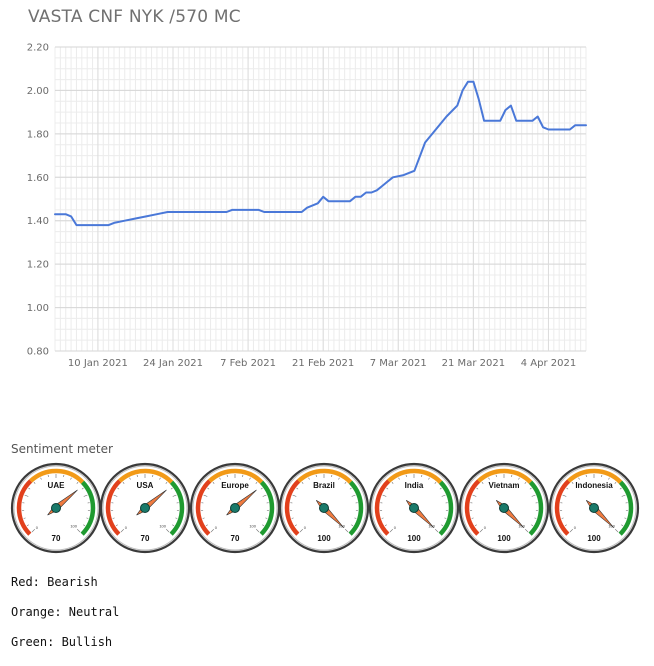  I want to click on x-tick-label: 4 Apr 2021, so click(548, 363).